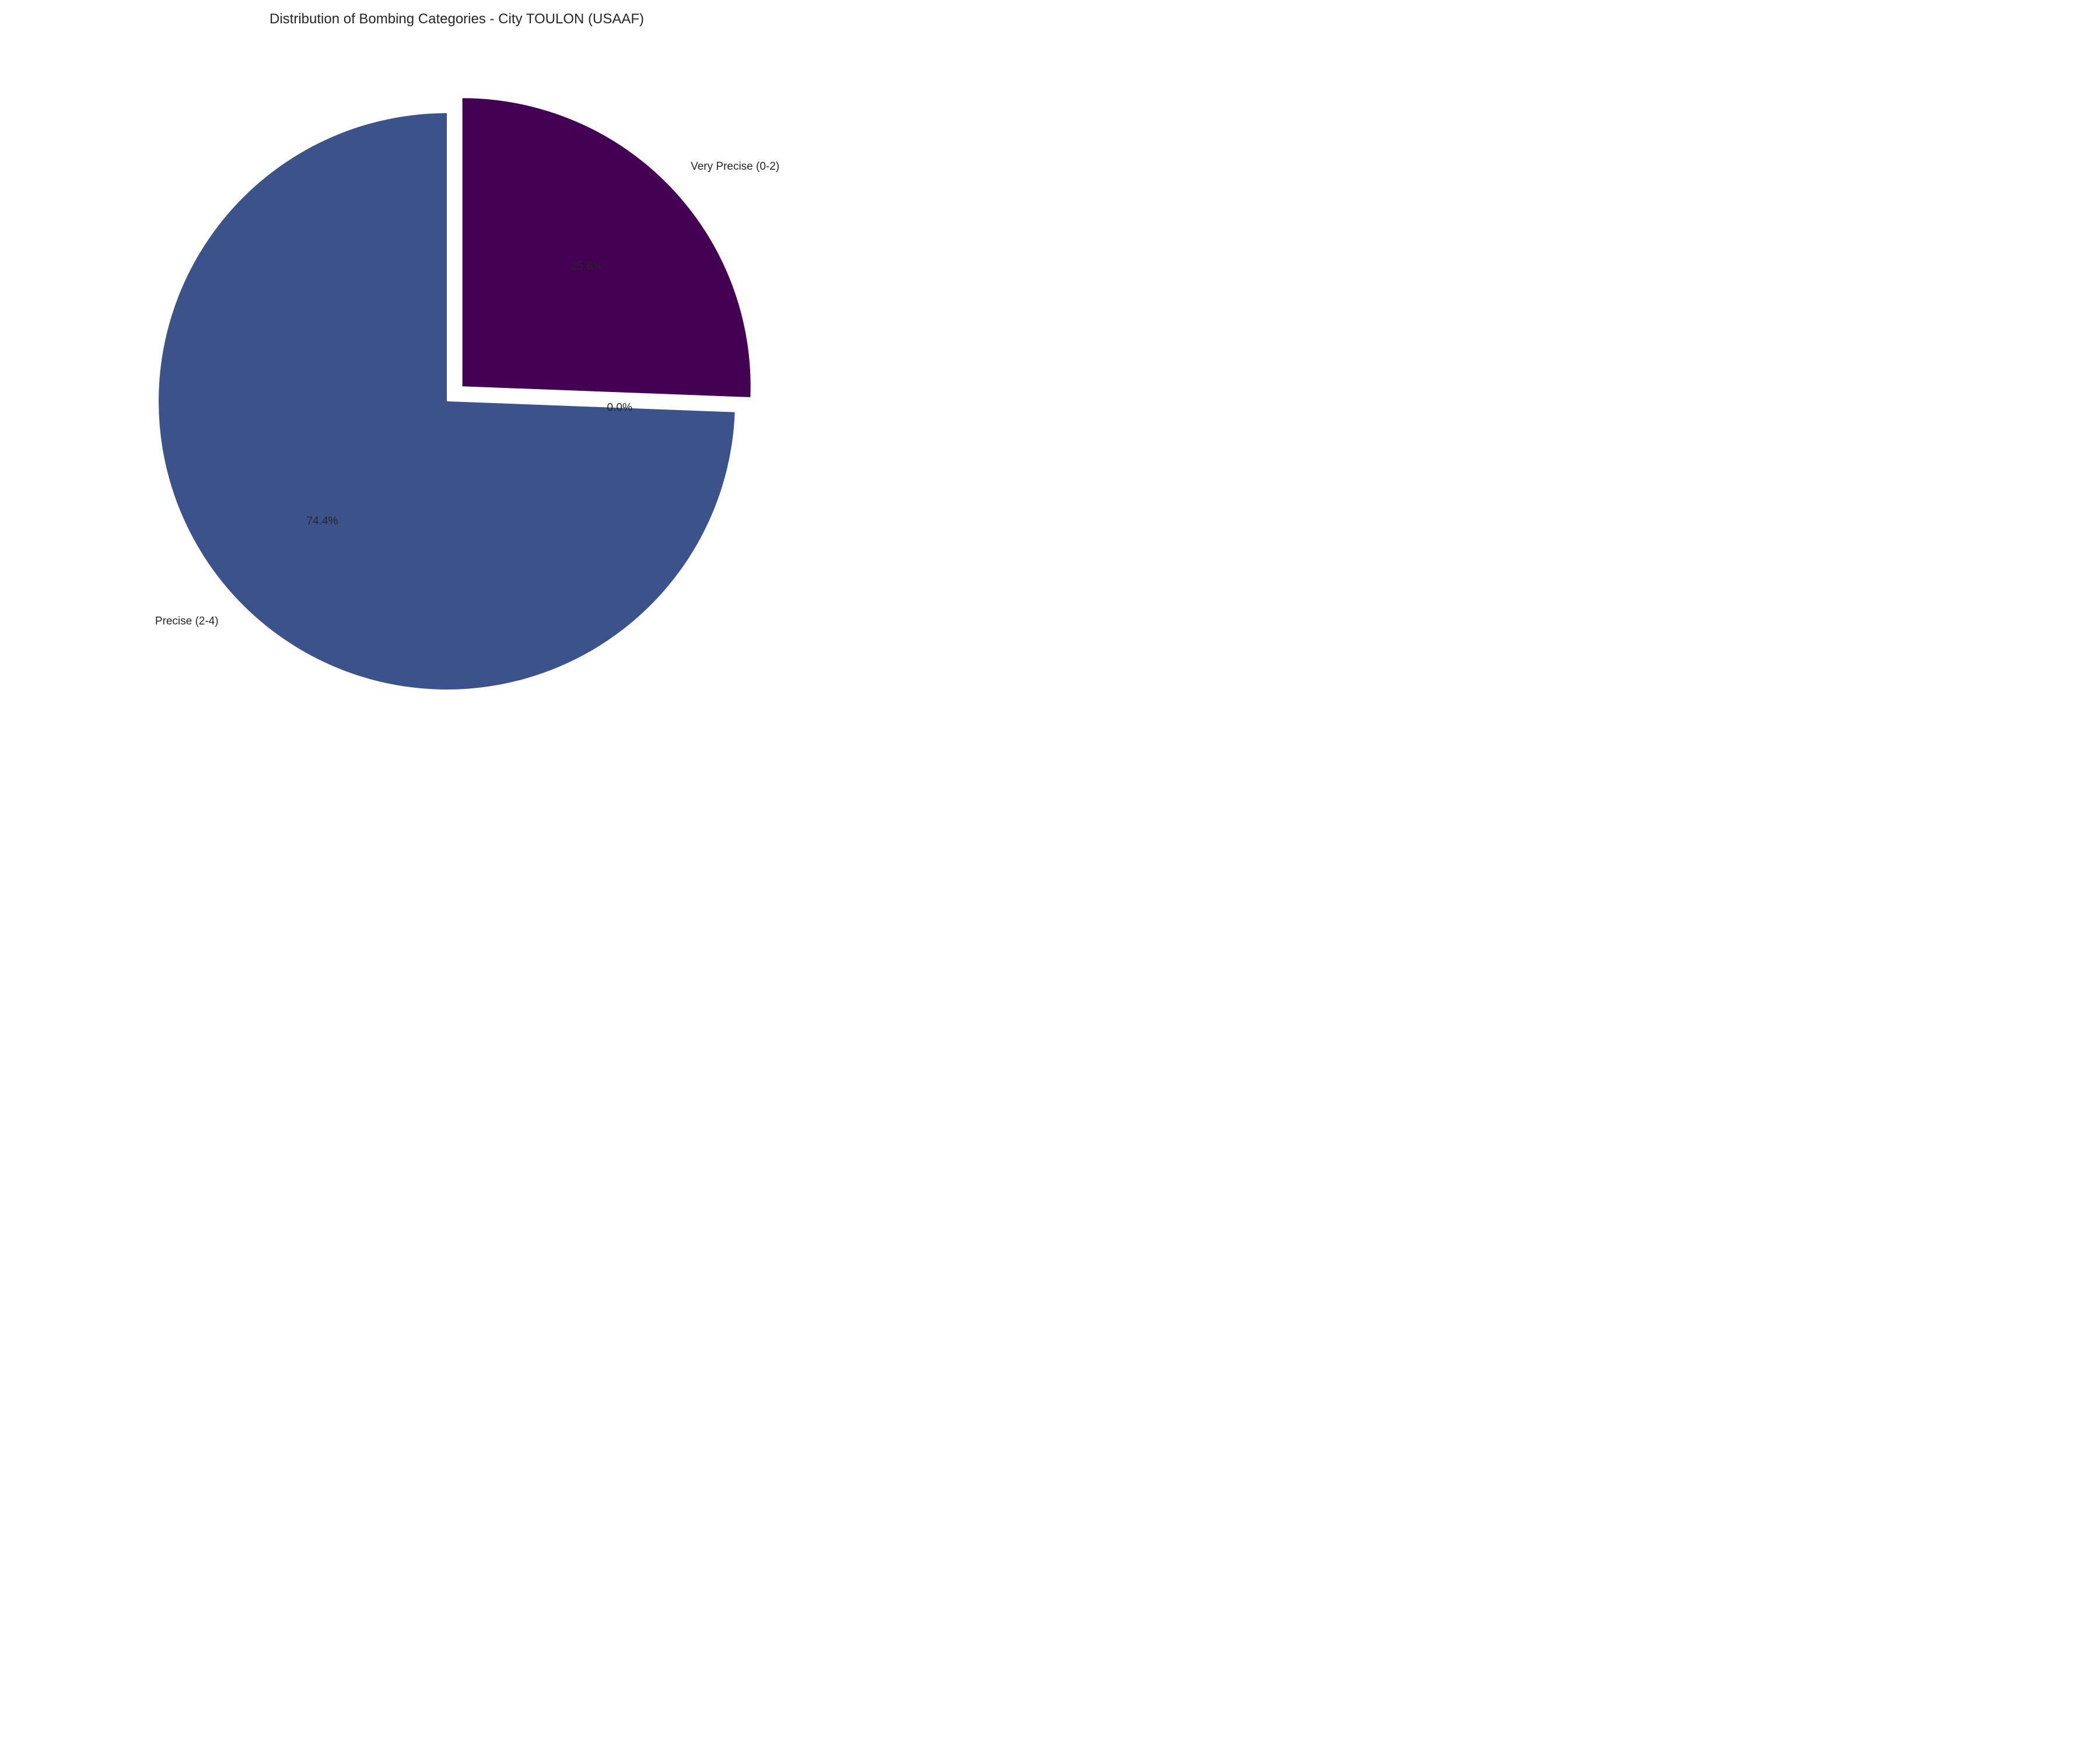 This screenshot has height=1750, width=2100. Describe the element at coordinates (587, 266) in the screenshot. I see `pie-percent-label-very-precise-0-2: 25.6%` at that location.